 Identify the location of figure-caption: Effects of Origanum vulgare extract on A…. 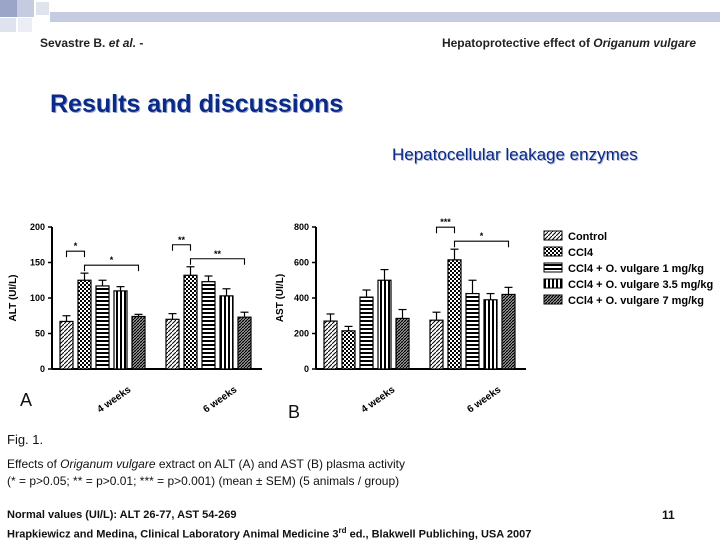
(206, 472).